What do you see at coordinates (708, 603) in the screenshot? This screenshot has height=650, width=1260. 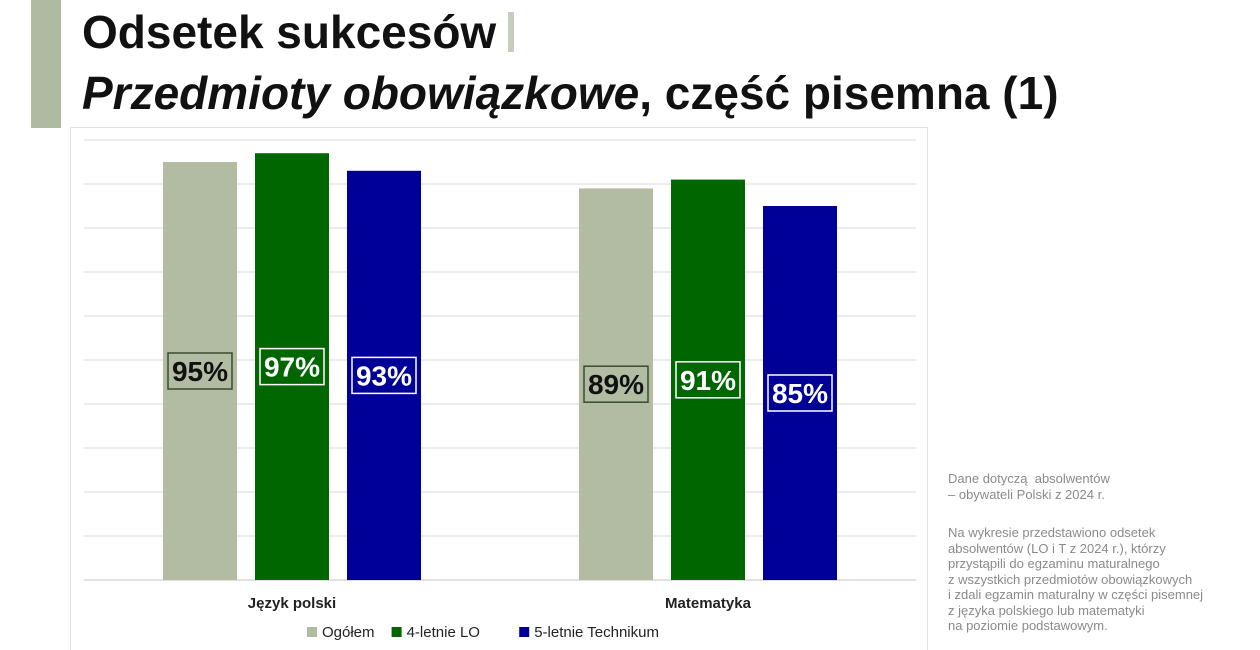 I see `category-label: Matematyka` at bounding box center [708, 603].